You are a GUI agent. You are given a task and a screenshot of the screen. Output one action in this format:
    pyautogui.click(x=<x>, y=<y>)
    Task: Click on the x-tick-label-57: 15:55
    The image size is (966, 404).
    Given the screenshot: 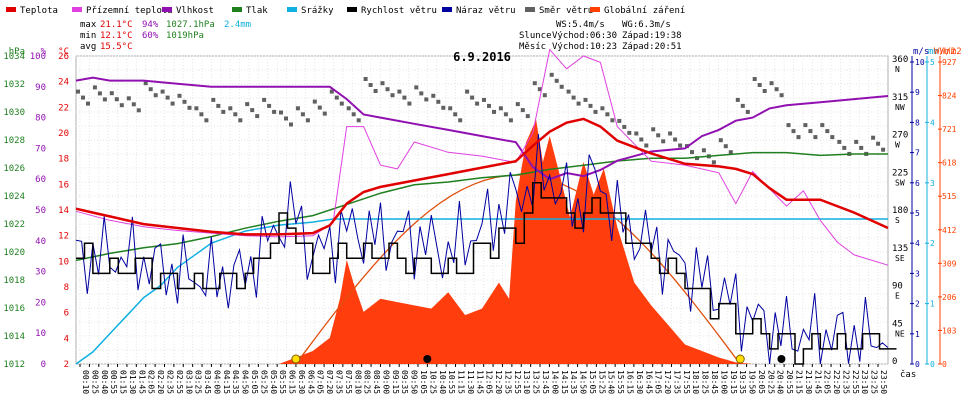 What is the action you would take?
    pyautogui.click(x=620, y=382)
    